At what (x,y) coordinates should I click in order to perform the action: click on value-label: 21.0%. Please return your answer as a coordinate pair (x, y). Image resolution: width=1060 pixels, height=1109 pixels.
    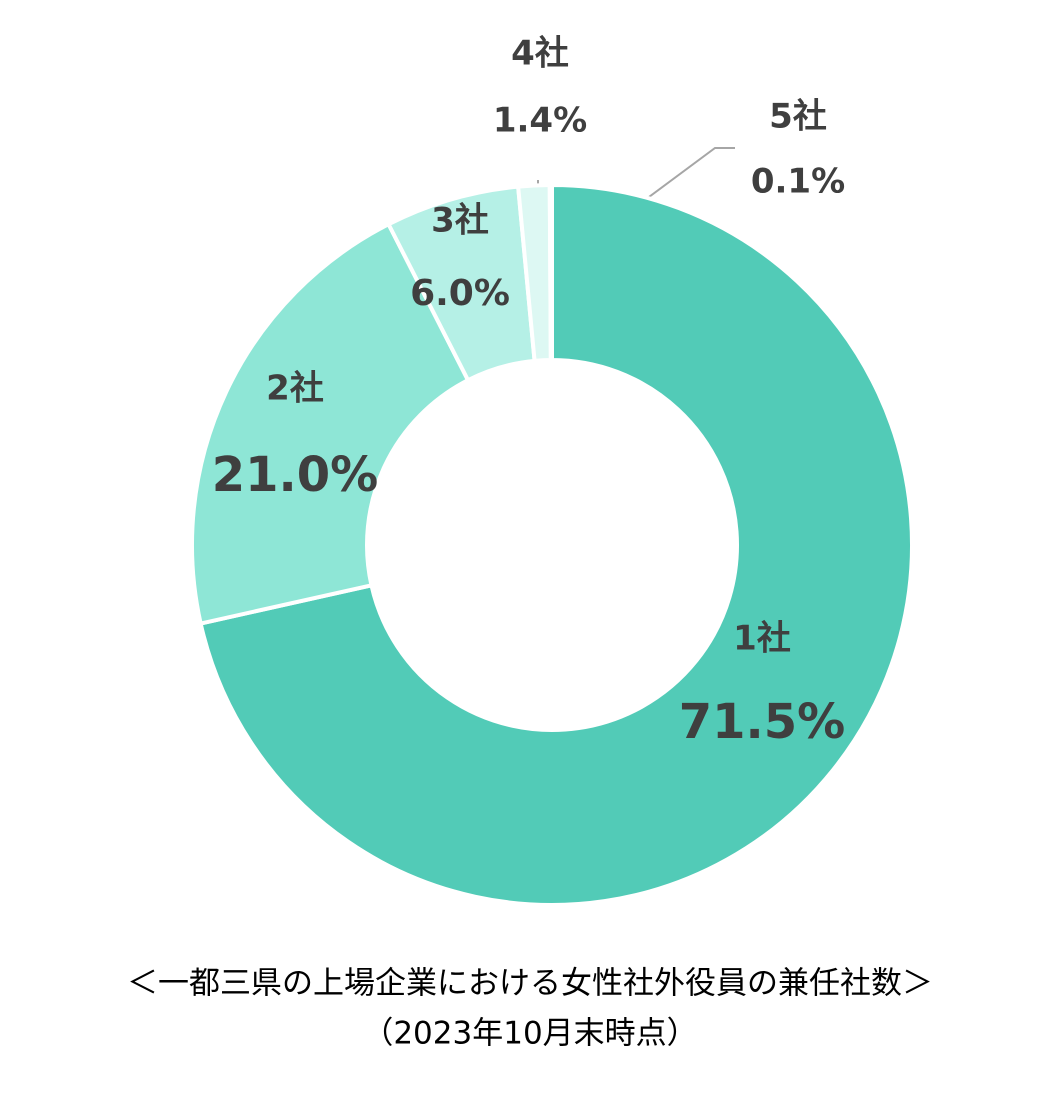
    Looking at the image, I should click on (295, 475).